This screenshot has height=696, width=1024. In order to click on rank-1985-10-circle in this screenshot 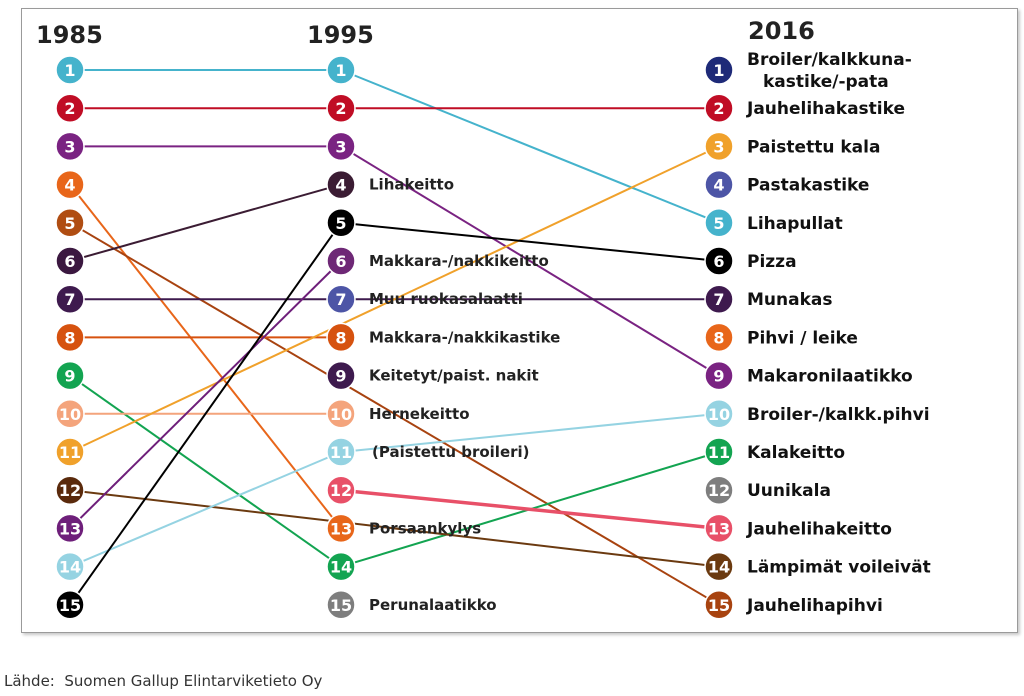, I will do `click(70, 414)`.